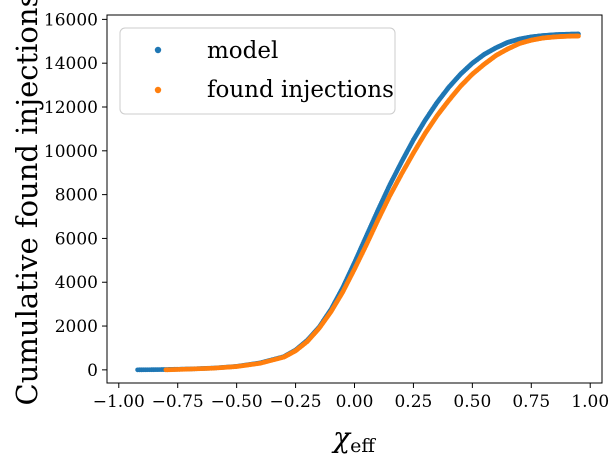  What do you see at coordinates (472, 402) in the screenshot?
I see `x-tick-label: 0.50` at bounding box center [472, 402].